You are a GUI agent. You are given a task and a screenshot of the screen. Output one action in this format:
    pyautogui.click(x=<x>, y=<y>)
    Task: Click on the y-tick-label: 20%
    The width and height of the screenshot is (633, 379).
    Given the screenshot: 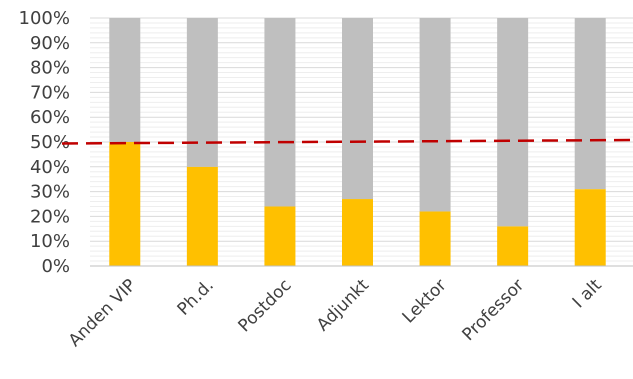 What is the action you would take?
    pyautogui.click(x=50, y=216)
    